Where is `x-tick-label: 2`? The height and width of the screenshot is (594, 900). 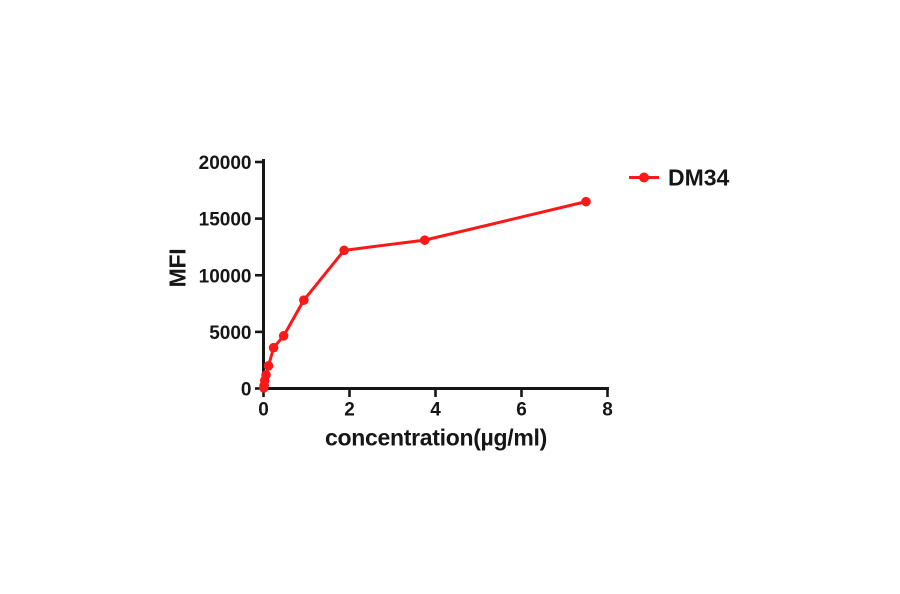 x-tick-label: 2 is located at coordinates (349, 410).